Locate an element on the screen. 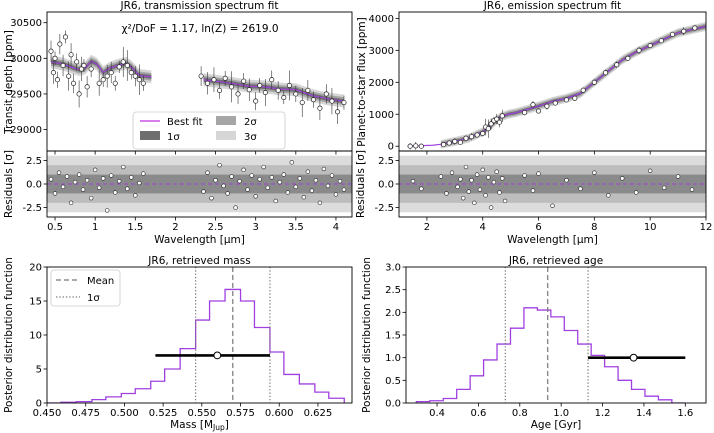 The width and height of the screenshot is (714, 433). x-tick-label: 8 is located at coordinates (594, 227).